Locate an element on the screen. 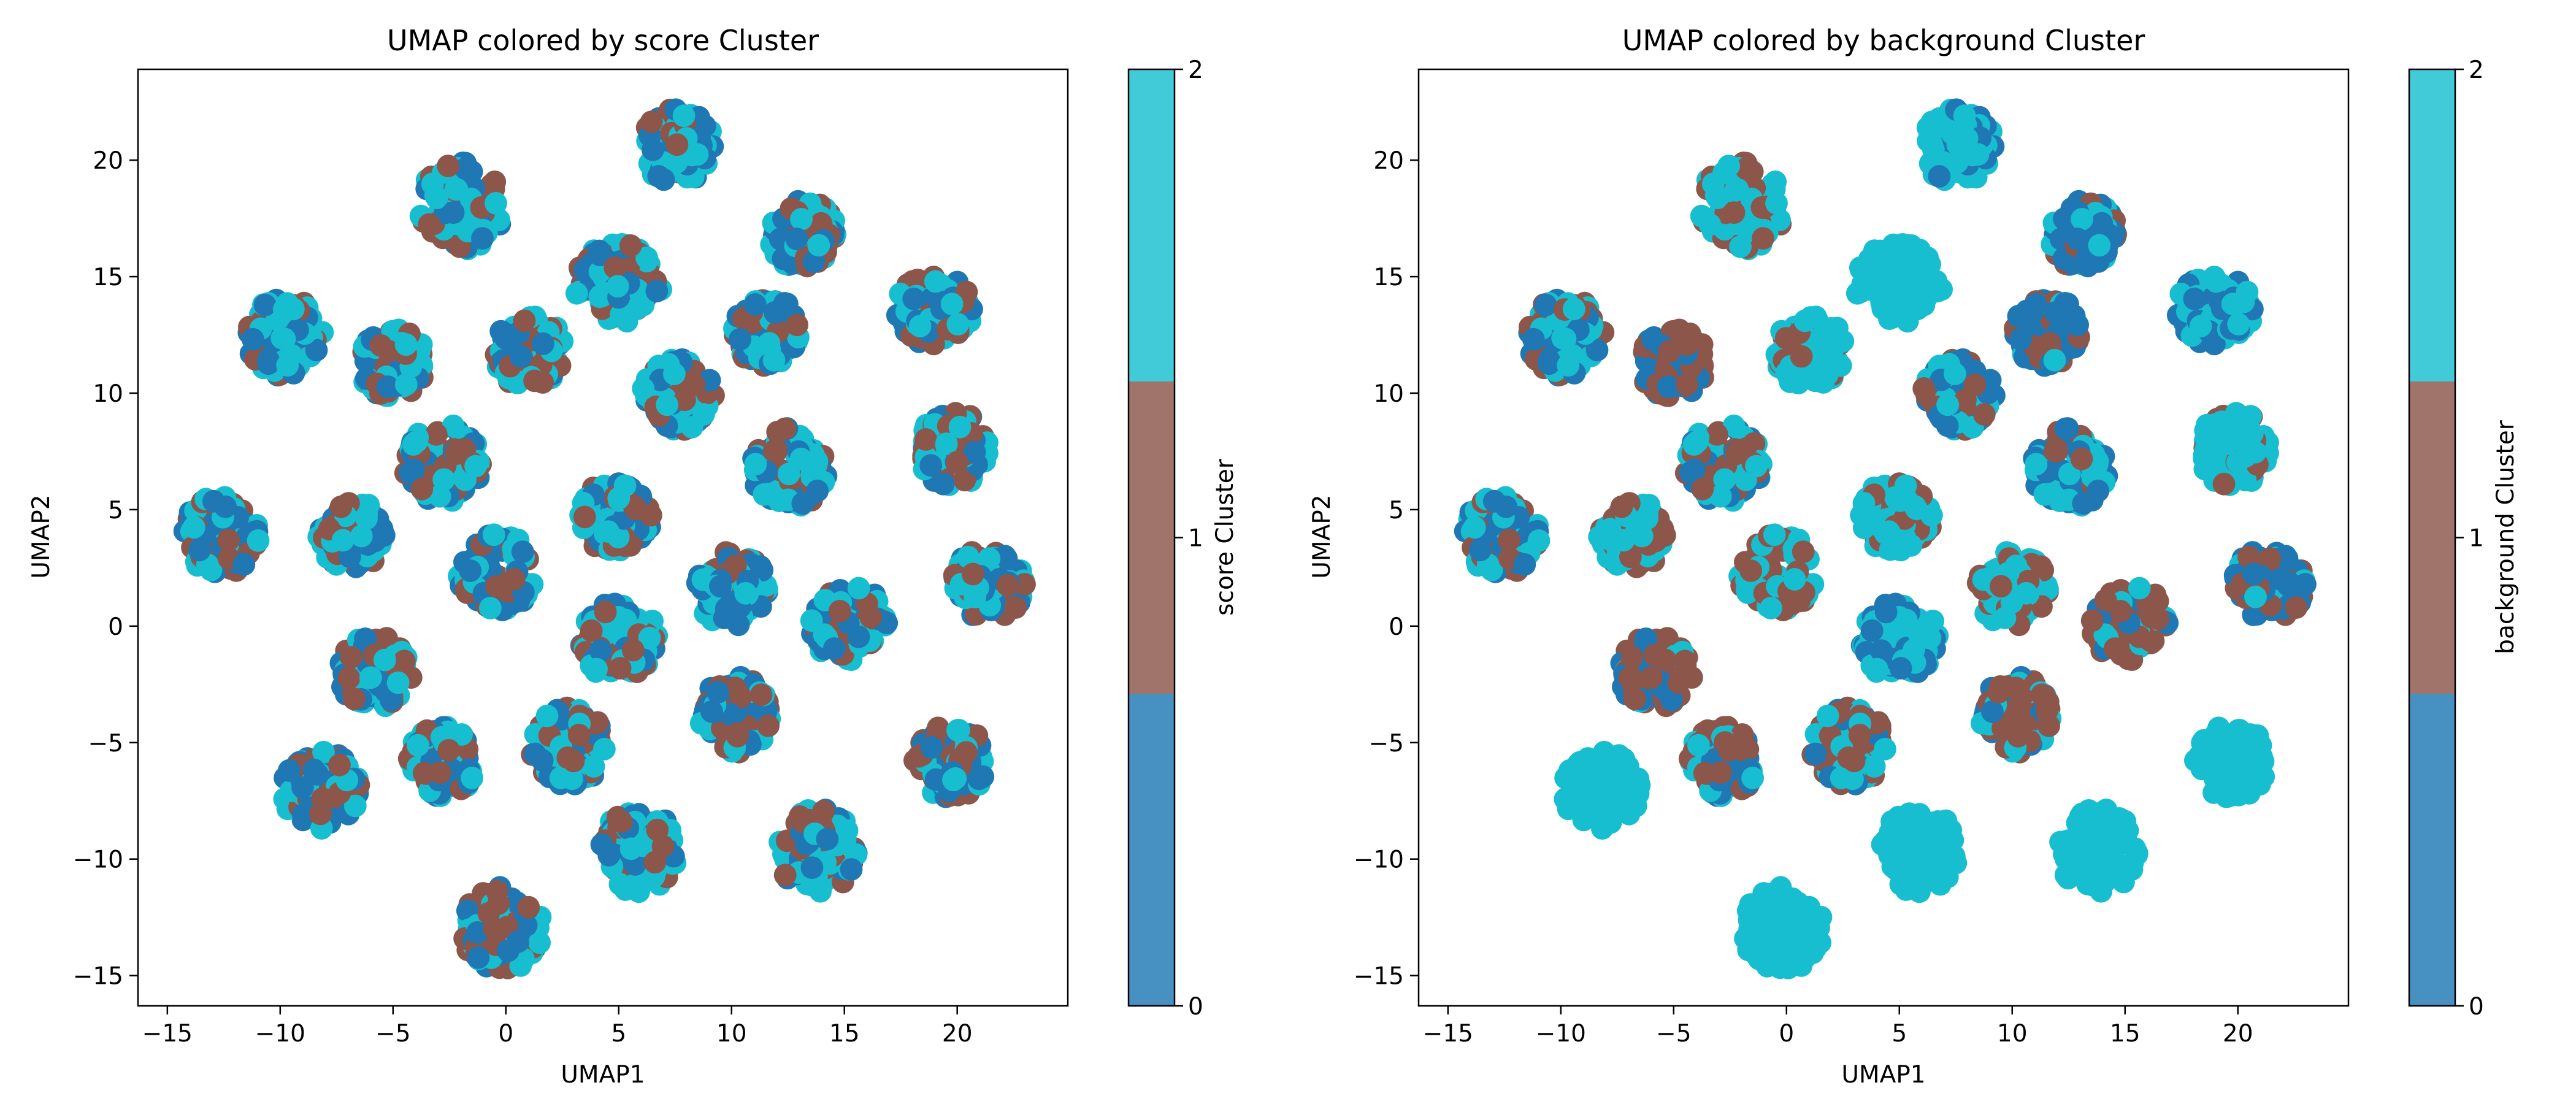  y-tick-label: −10 is located at coordinates (98, 860).